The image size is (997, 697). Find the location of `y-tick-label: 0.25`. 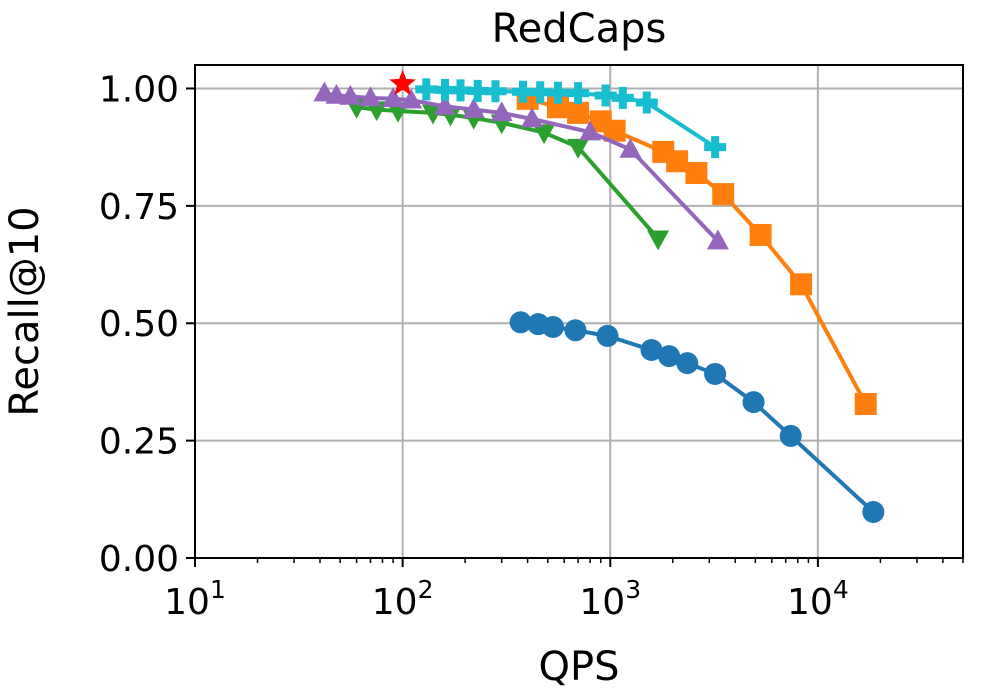

y-tick-label: 0.25 is located at coordinates (139, 442).